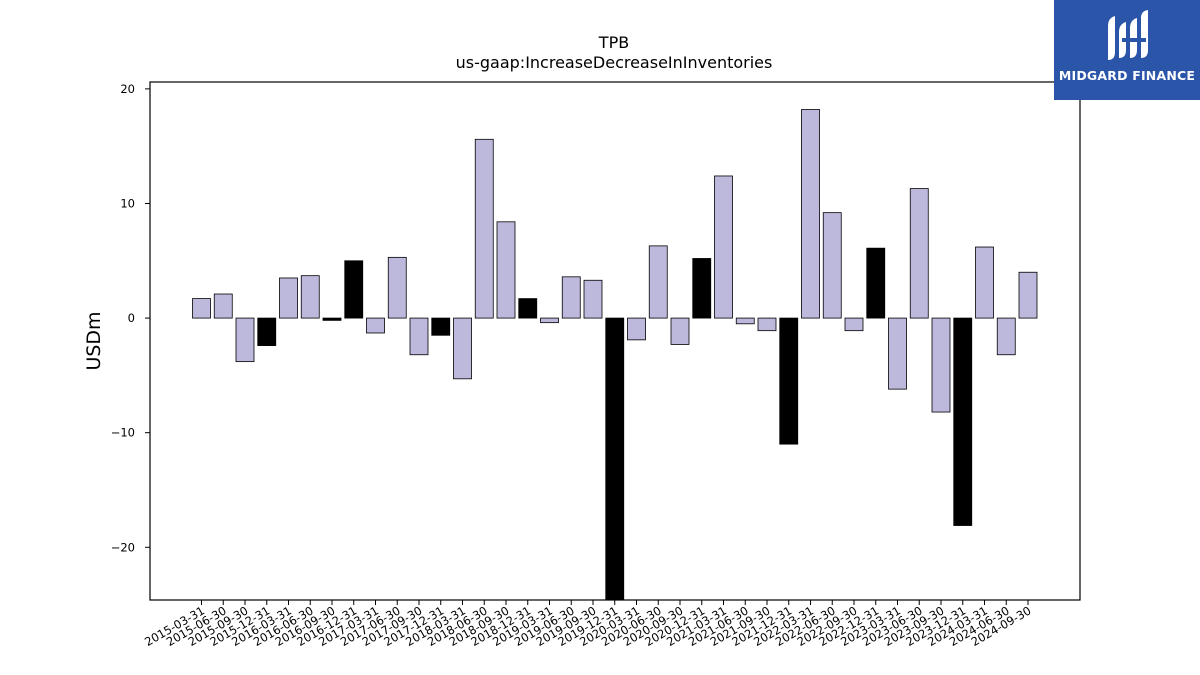 The height and width of the screenshot is (675, 1200). I want to click on y-tick-label: −20, so click(123, 547).